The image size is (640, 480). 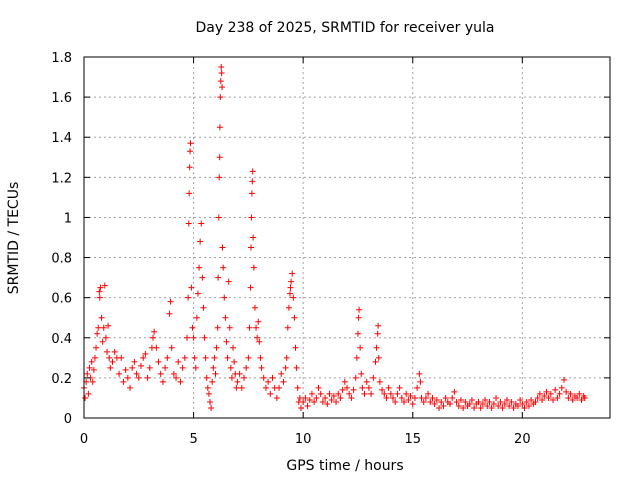 I want to click on y-tick-label: 0, so click(x=68, y=419).